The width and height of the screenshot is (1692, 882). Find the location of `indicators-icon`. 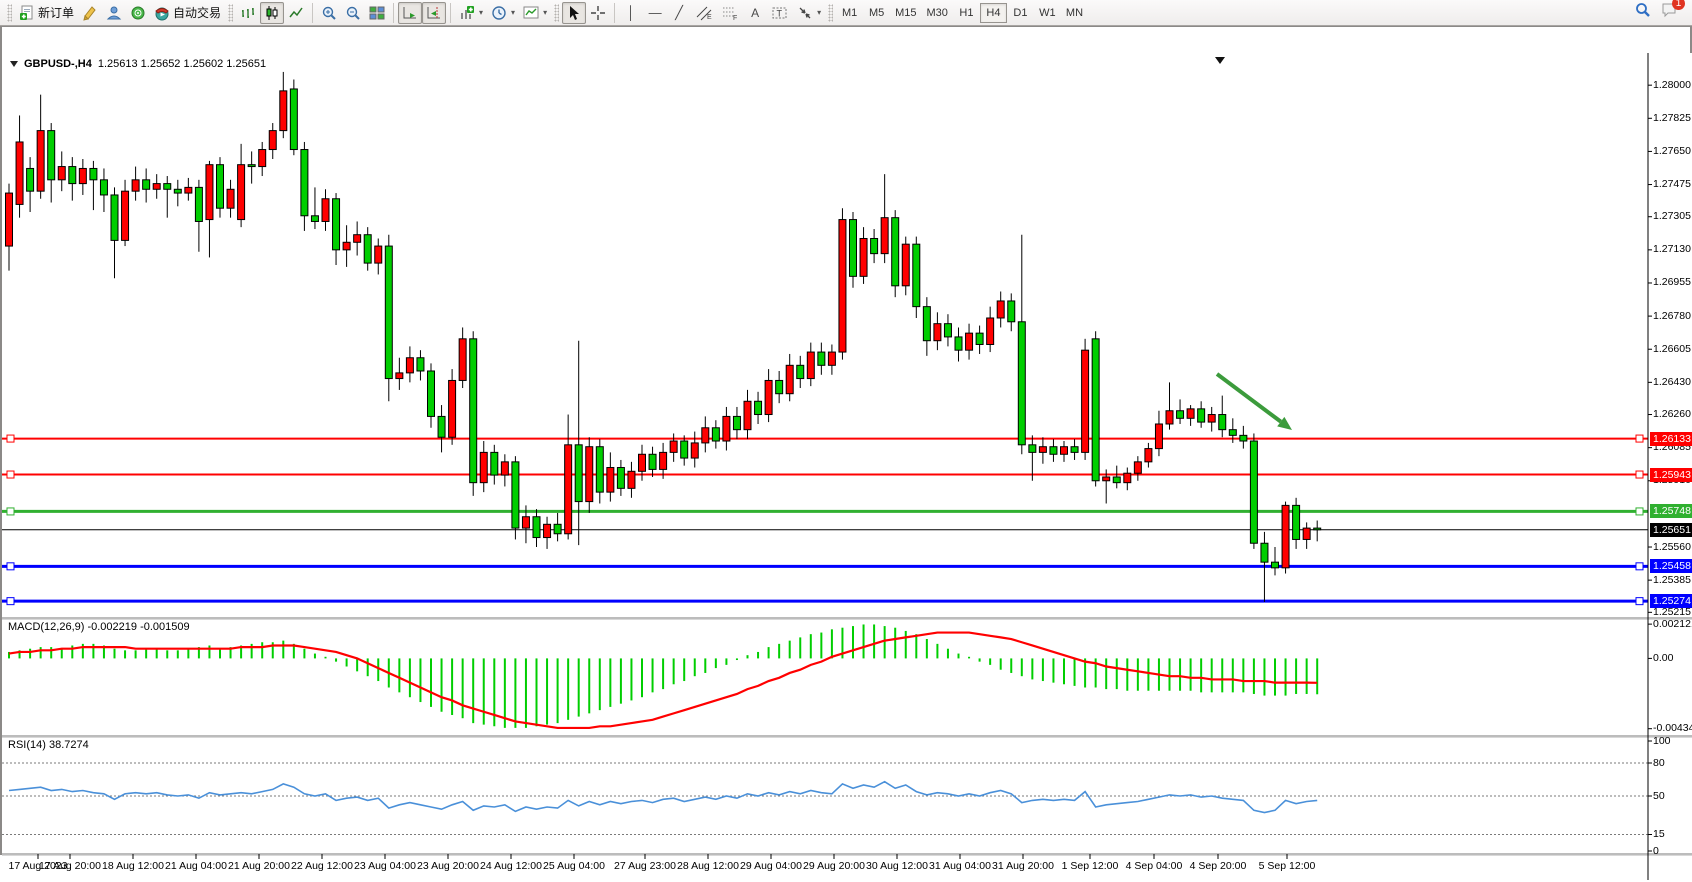

indicators-icon is located at coordinates (468, 12).